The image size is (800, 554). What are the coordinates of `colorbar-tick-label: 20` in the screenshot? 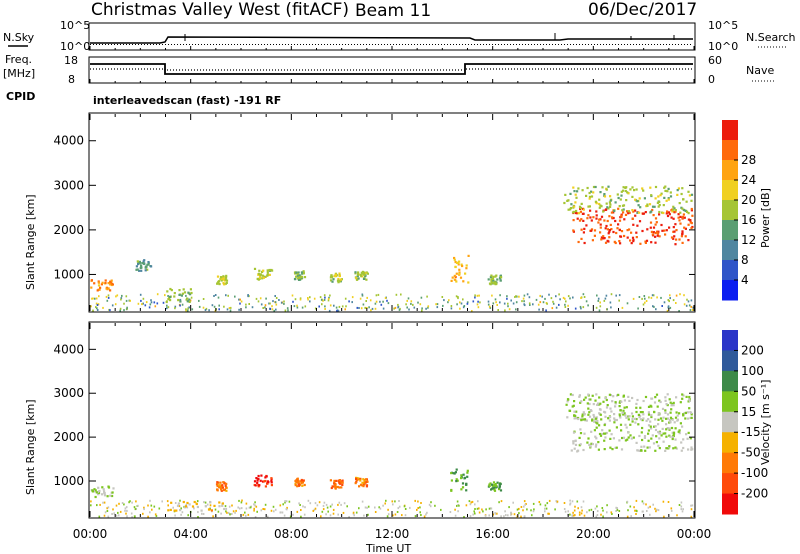 It's located at (748, 200).